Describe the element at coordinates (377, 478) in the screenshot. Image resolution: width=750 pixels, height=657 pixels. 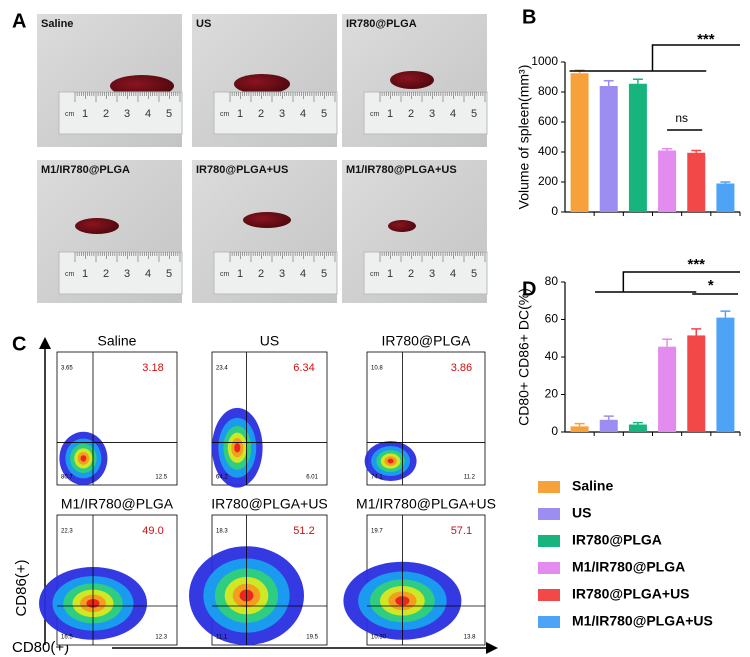
I see `quadrant-value: 74.1` at that location.